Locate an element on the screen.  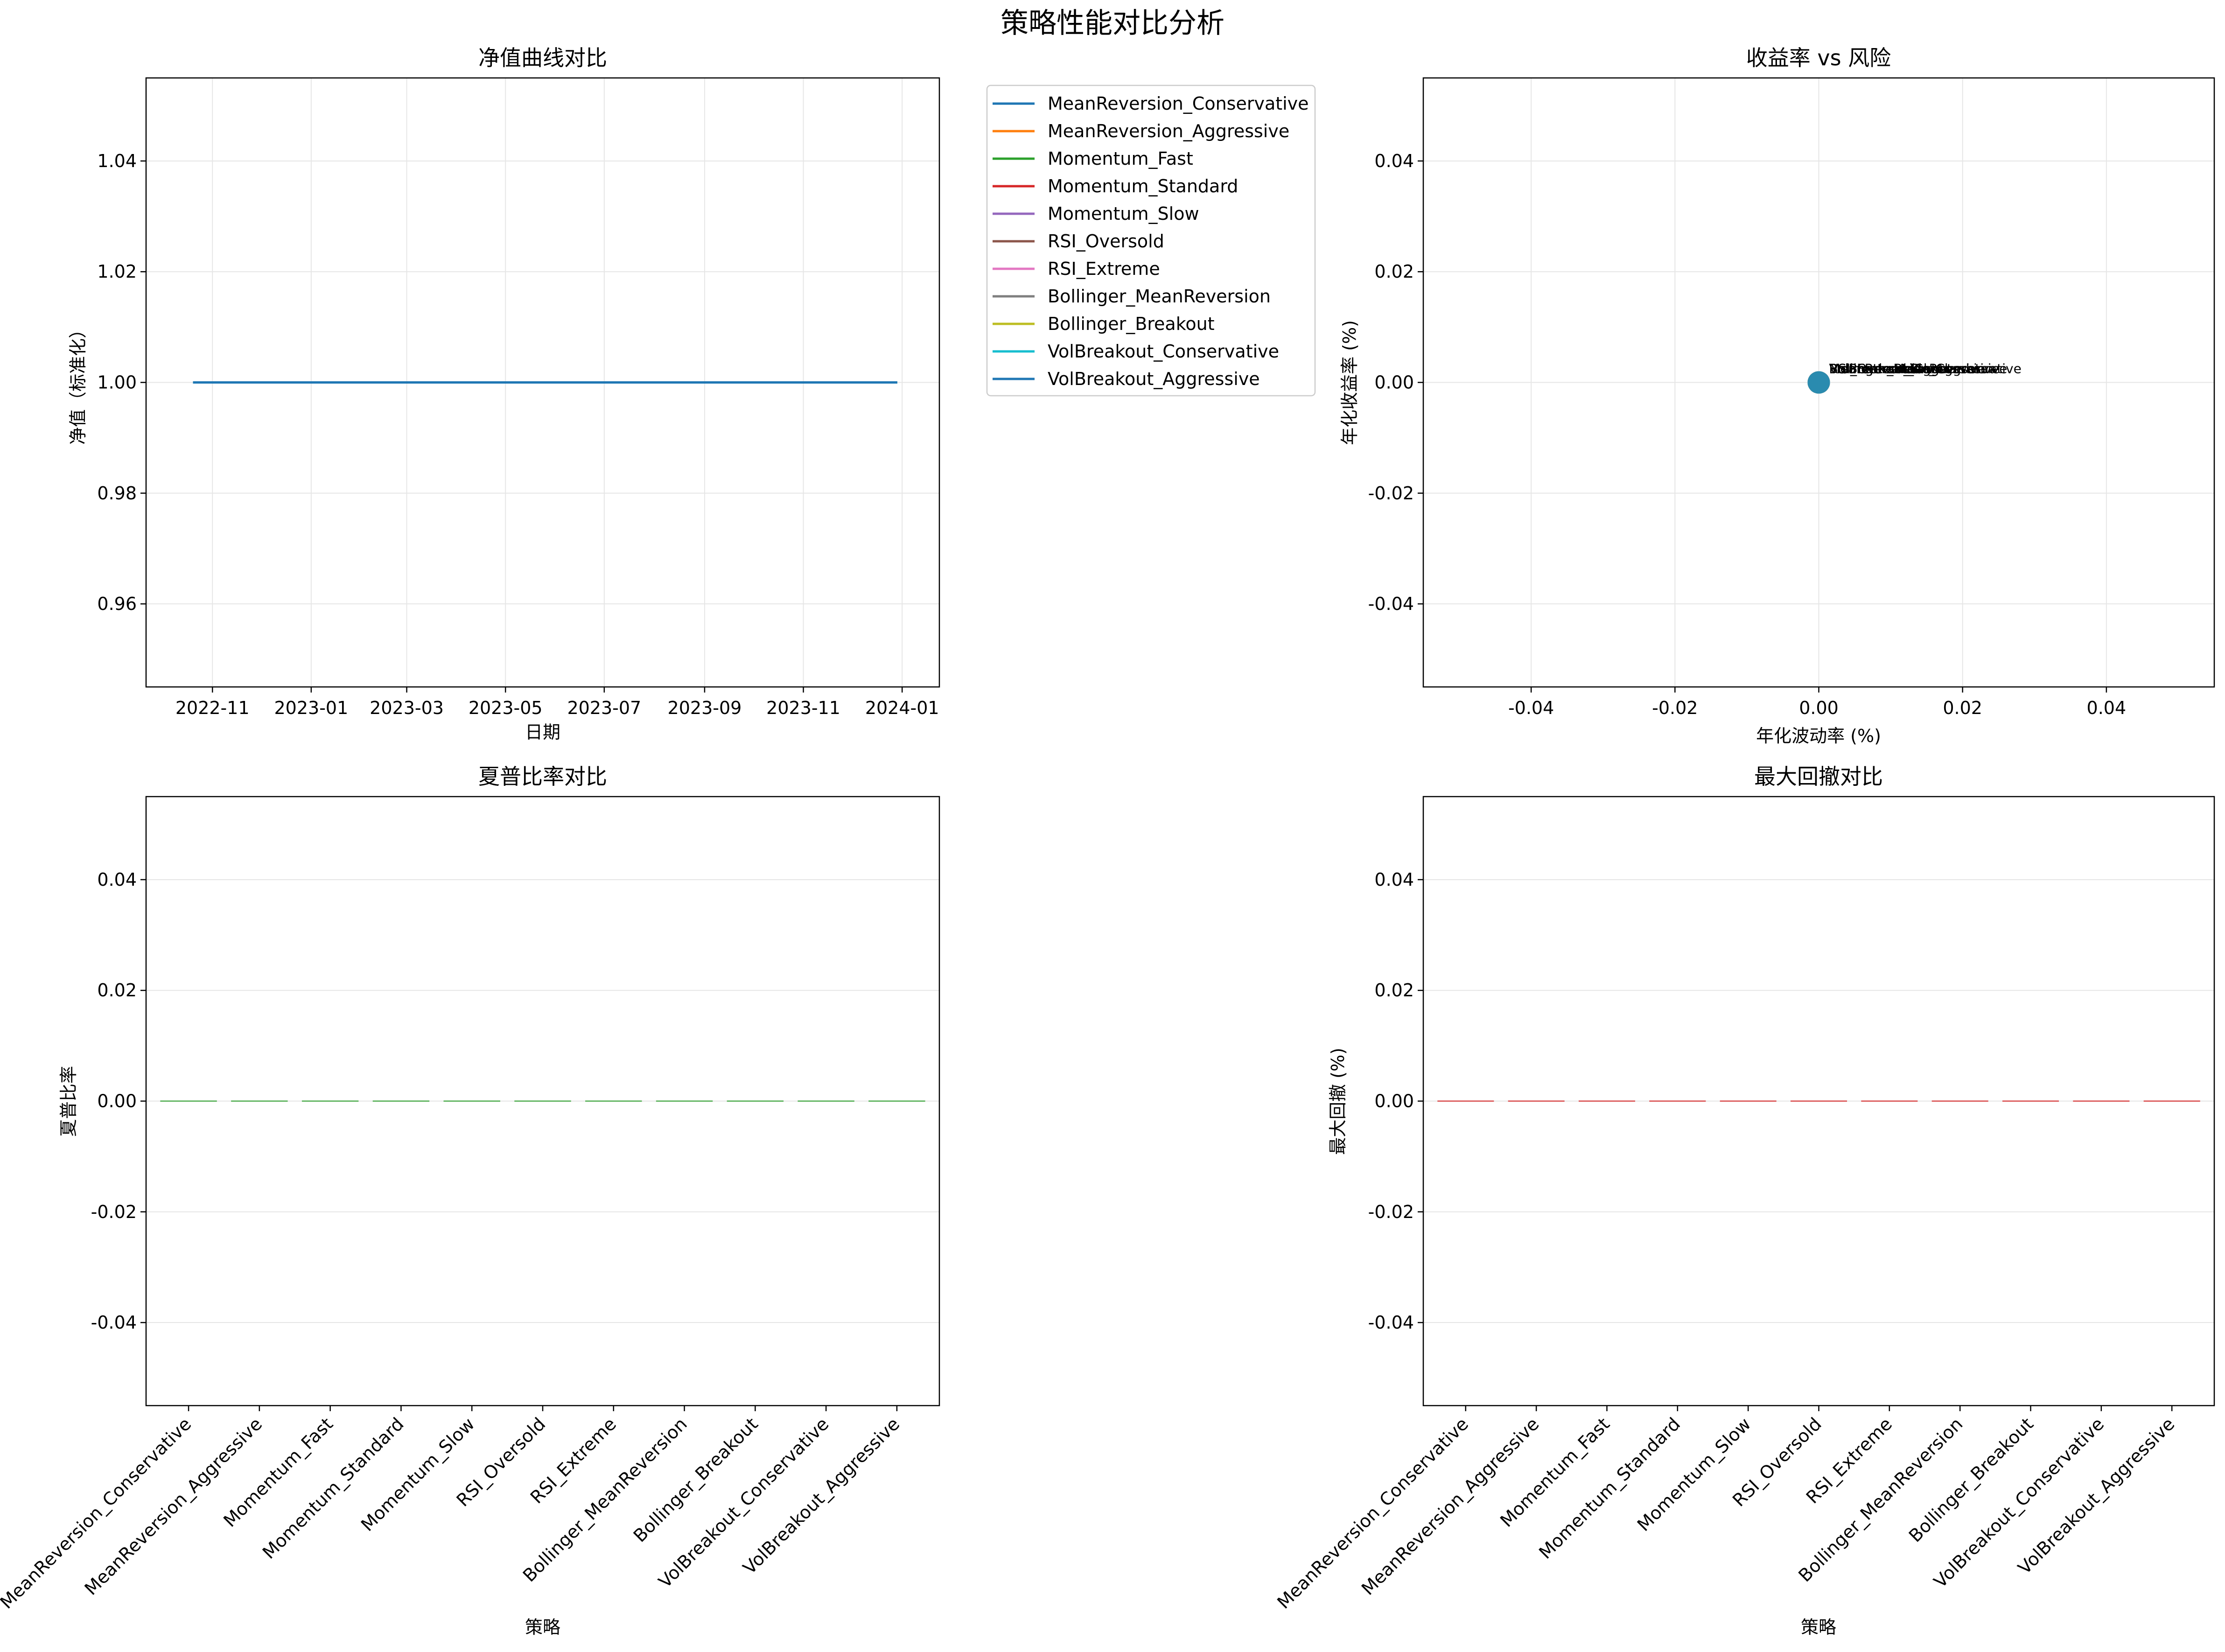
point-annotation: Momentum_Standard is located at coordinates (1900, 369).